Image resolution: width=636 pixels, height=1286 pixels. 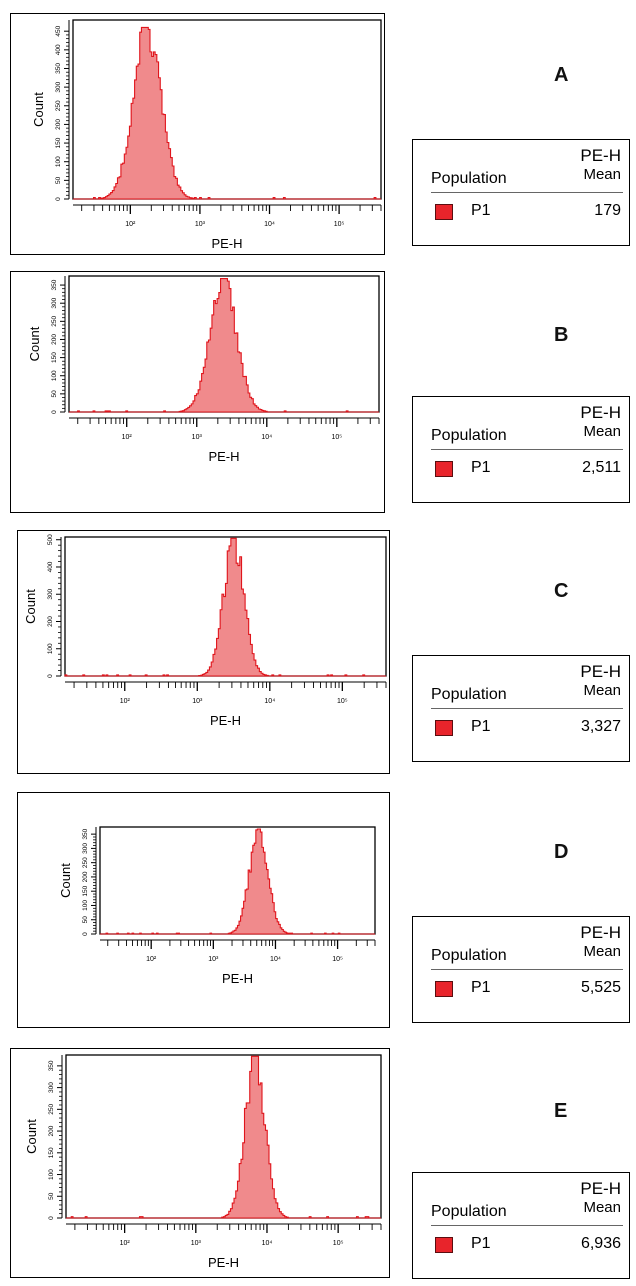 I want to click on histogram-frame-c: 10² 10³ 10⁴ 10⁵ PE-H 0 100 200 300 400 500 Count, so click(x=203, y=652).